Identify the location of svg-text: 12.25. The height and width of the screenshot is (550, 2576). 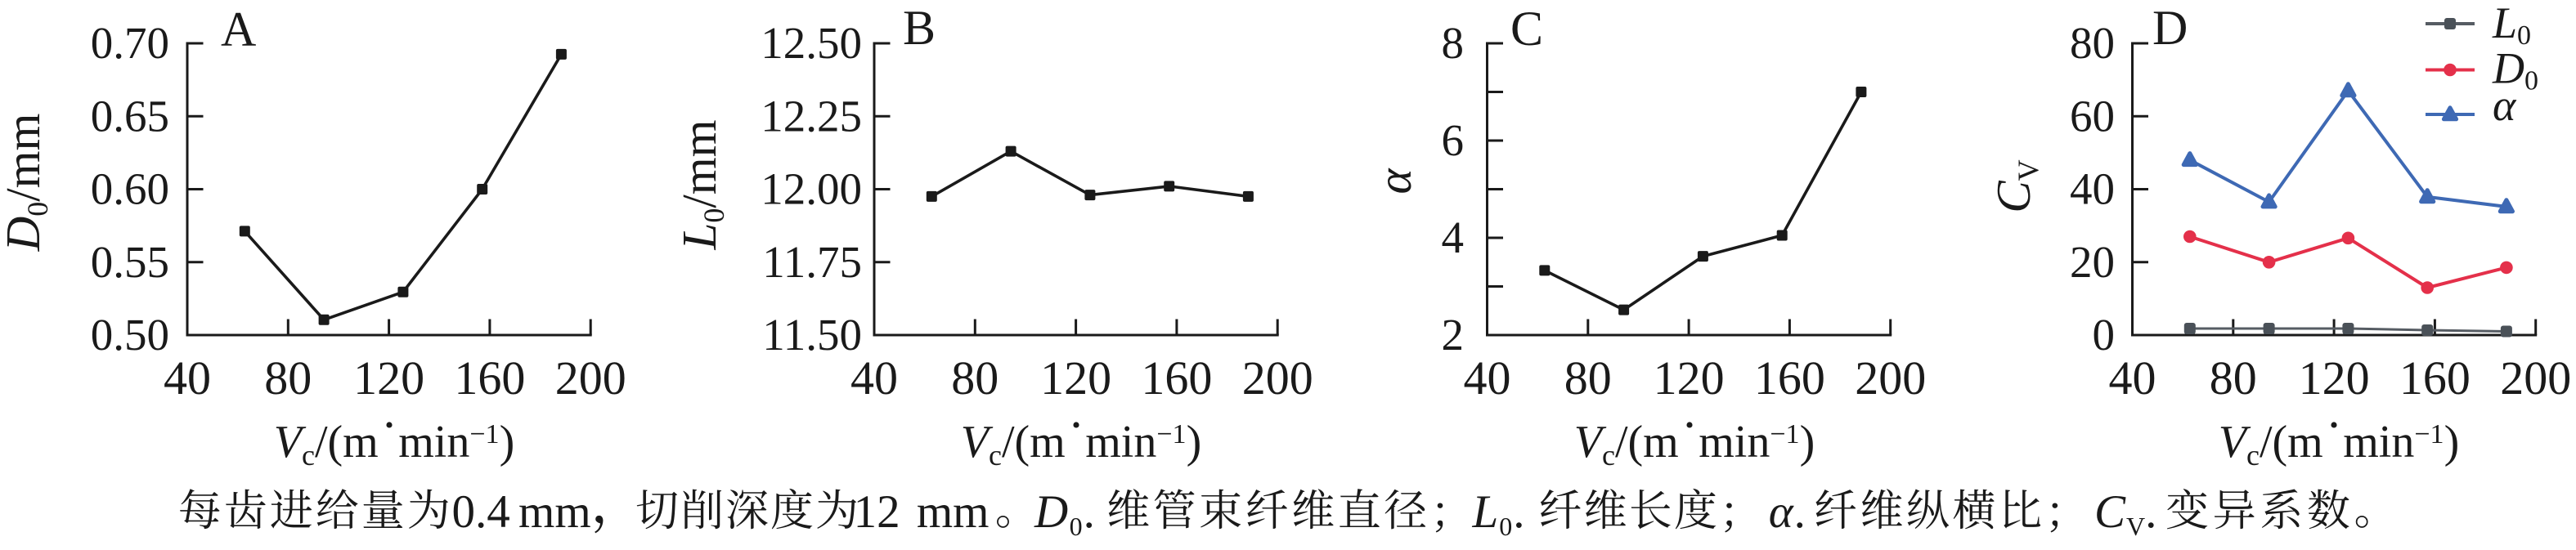
(811, 116).